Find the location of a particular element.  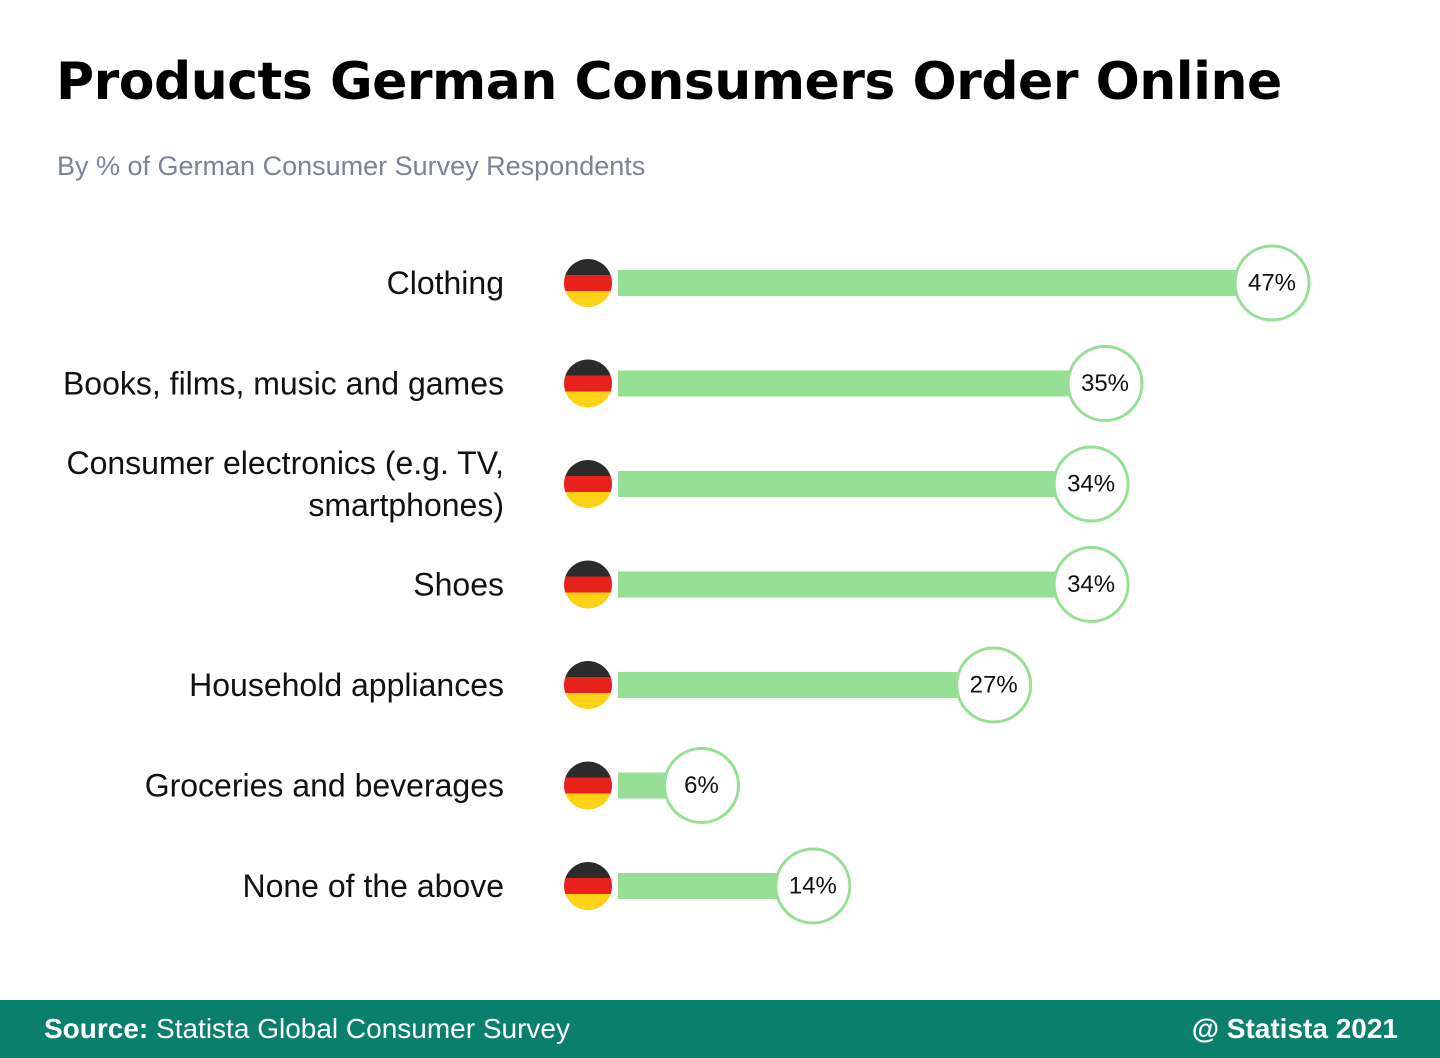

value-label: 35% is located at coordinates (1105, 383).